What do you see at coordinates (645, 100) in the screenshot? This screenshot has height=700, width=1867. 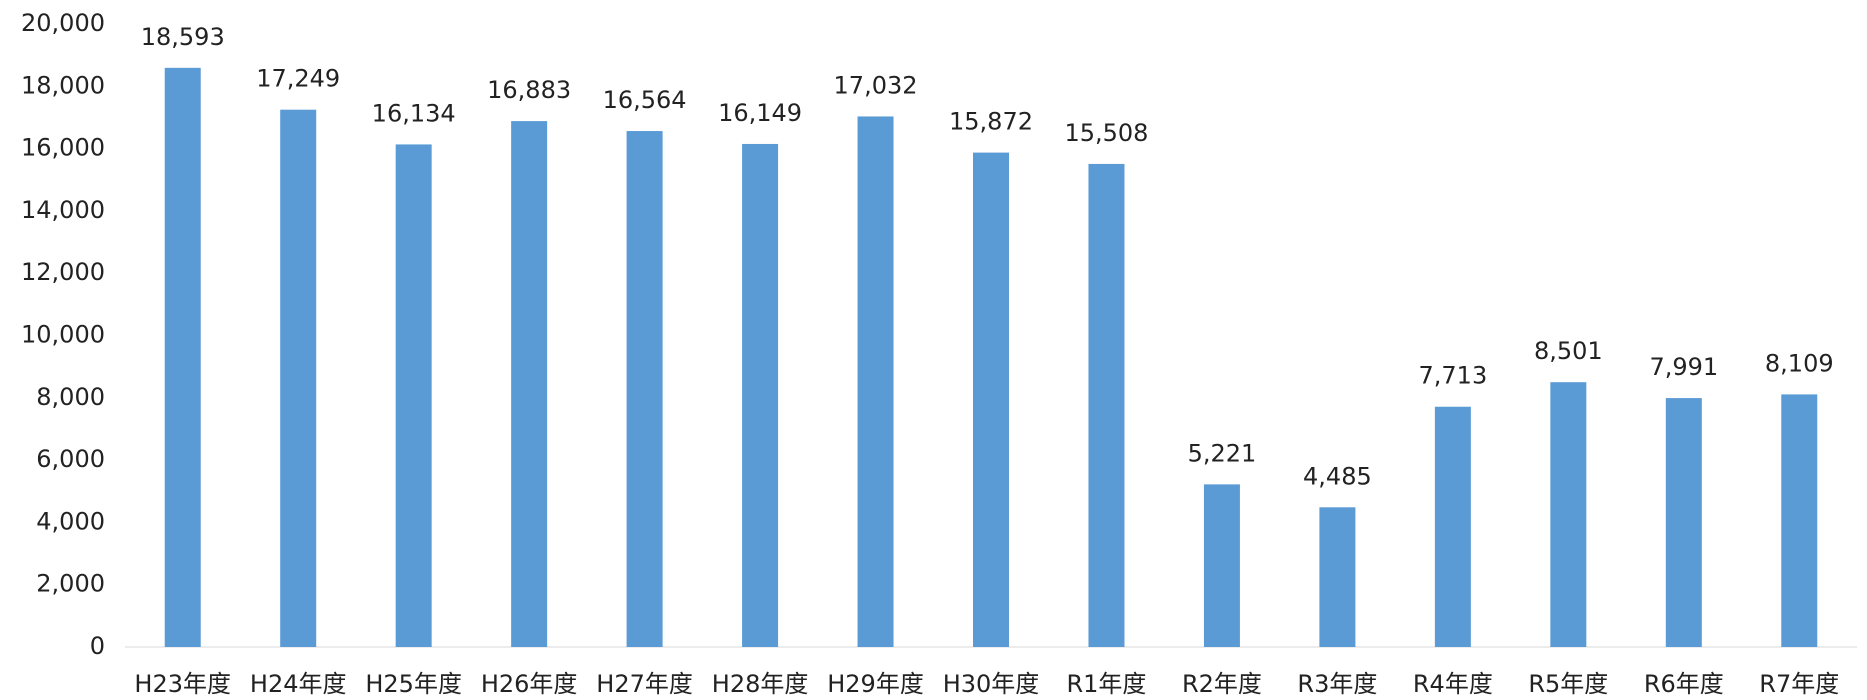 I see `data-label: 16,564` at bounding box center [645, 100].